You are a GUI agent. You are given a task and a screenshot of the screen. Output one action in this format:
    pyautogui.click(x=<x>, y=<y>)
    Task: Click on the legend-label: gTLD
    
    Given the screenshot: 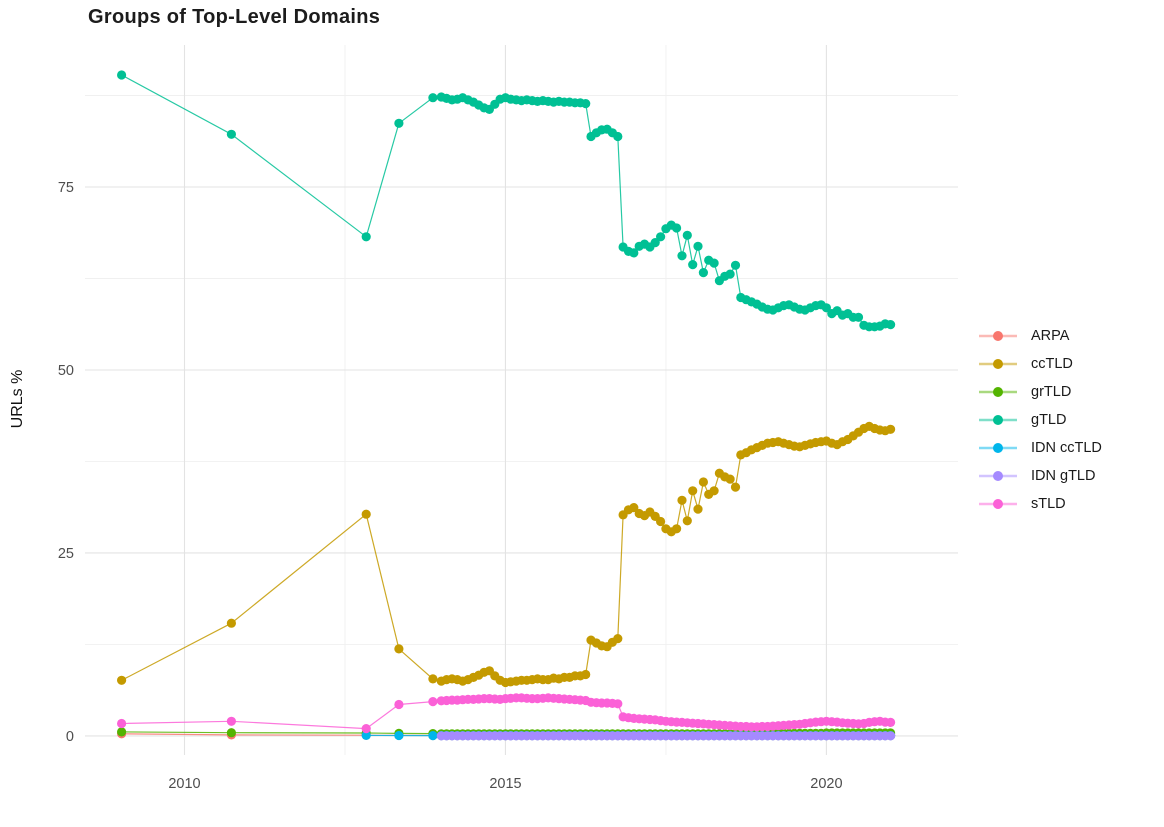 What is the action you would take?
    pyautogui.click(x=1049, y=420)
    